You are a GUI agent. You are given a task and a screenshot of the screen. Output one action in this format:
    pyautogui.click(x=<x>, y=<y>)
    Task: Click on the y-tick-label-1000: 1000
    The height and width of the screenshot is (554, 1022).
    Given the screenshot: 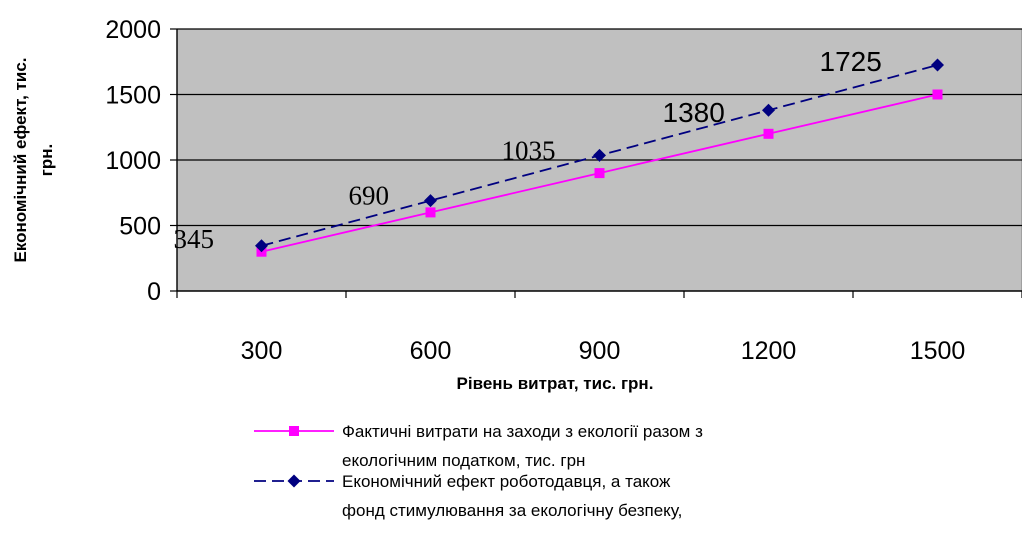 What is the action you would take?
    pyautogui.click(x=133, y=161)
    